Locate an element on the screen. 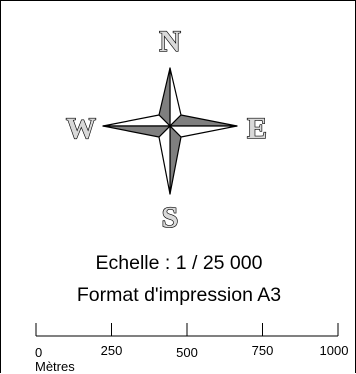 The height and width of the screenshot is (374, 356). scale-bar: 0 250 500 750 1000 Mètres is located at coordinates (191, 348).